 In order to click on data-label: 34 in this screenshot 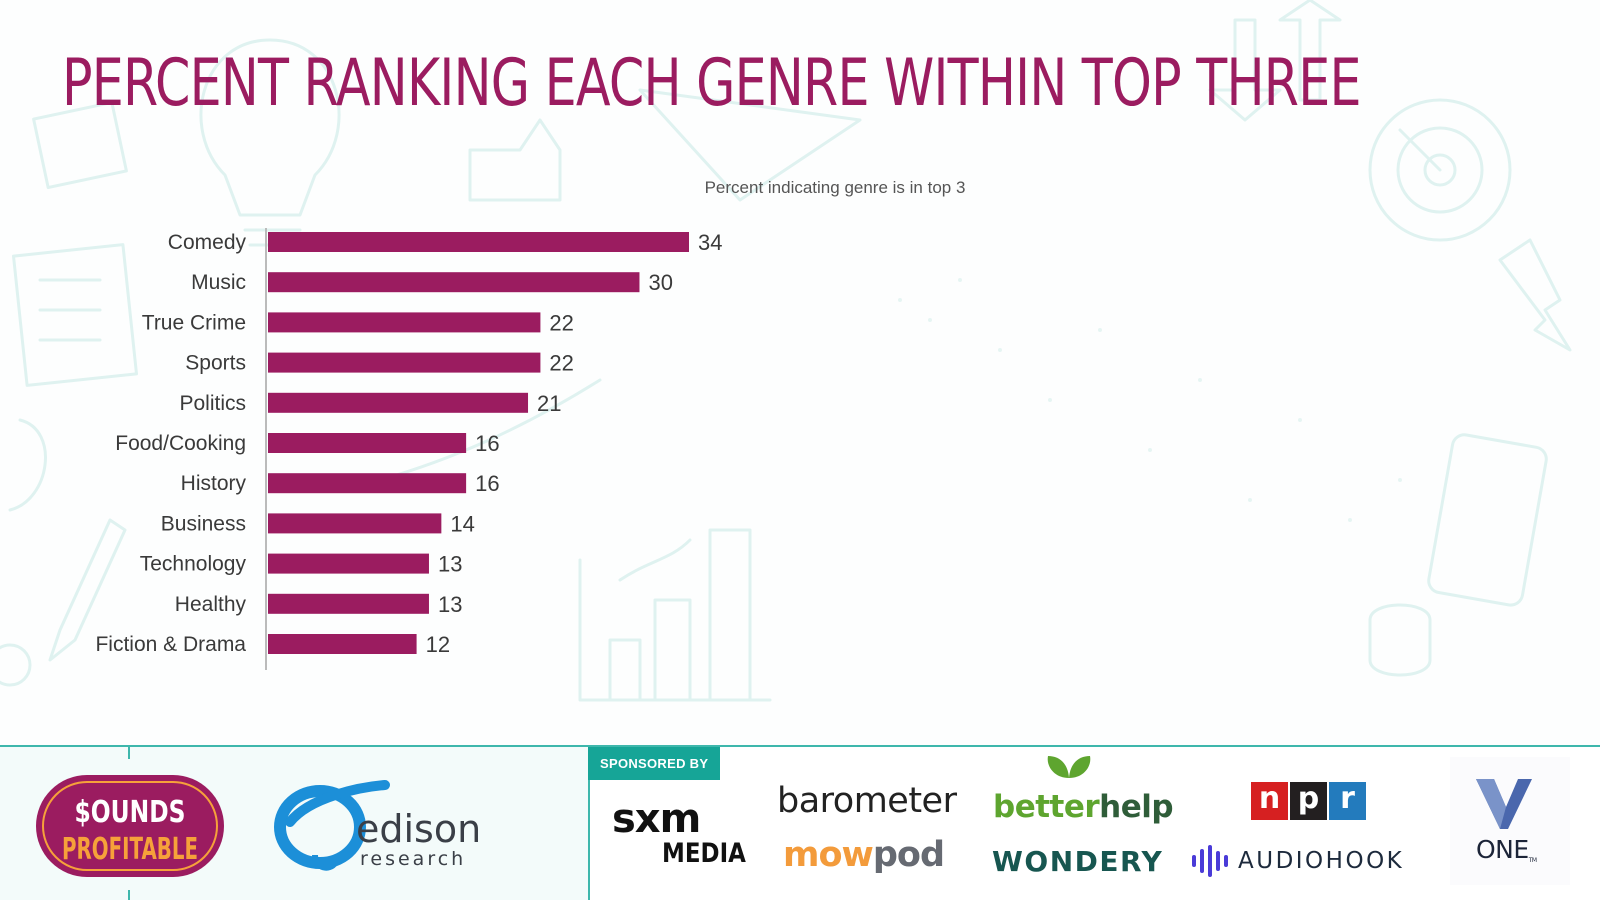, I will do `click(710, 242)`.